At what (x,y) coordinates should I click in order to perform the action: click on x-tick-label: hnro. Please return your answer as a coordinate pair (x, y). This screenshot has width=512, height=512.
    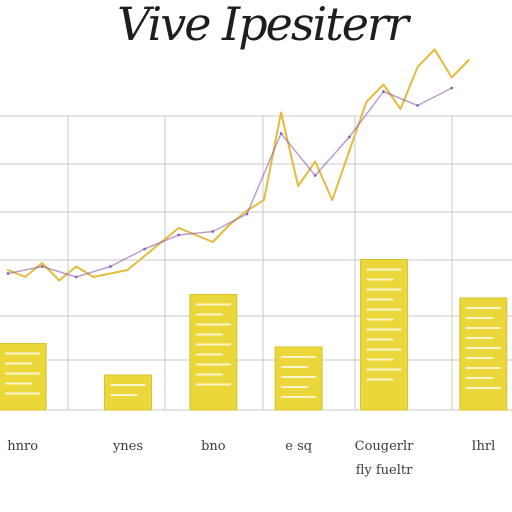
    Looking at the image, I should click on (22, 446).